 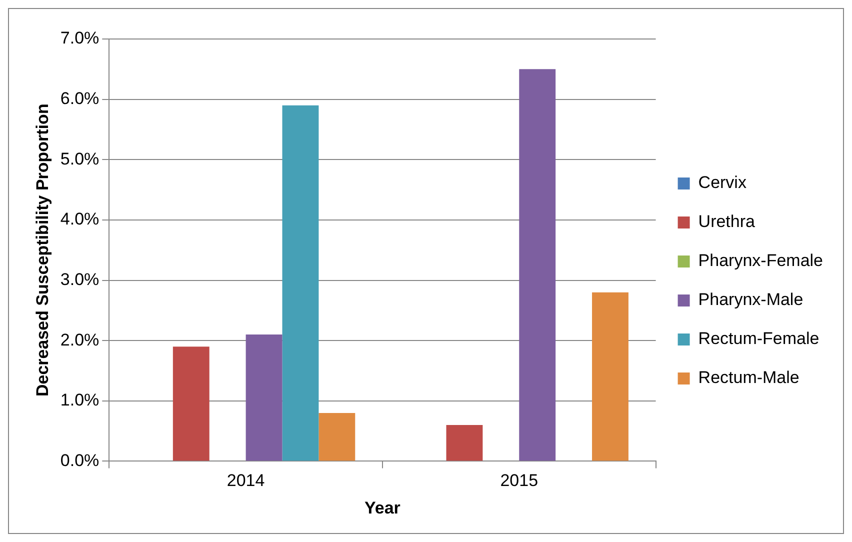 What do you see at coordinates (80, 38) in the screenshot?
I see `y-tick-label: 7.0%` at bounding box center [80, 38].